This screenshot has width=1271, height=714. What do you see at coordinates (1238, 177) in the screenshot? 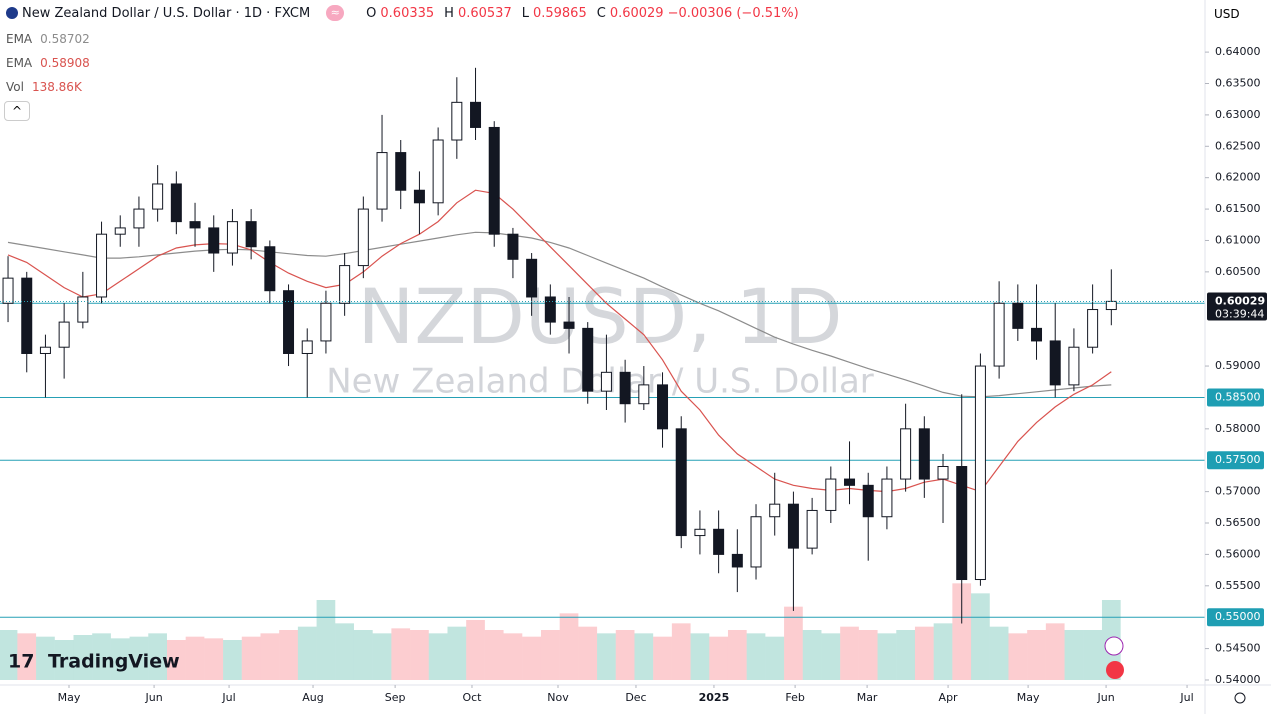
I see `y-tick-label: 0.62000` at bounding box center [1238, 177].